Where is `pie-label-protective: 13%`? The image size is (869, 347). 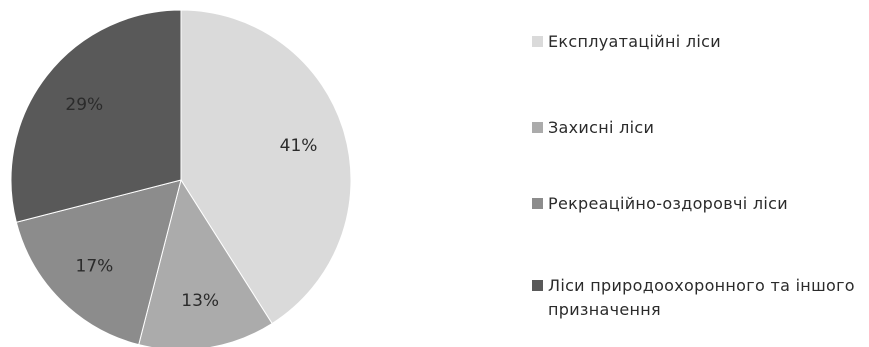 pie-label-protective: 13% is located at coordinates (200, 301).